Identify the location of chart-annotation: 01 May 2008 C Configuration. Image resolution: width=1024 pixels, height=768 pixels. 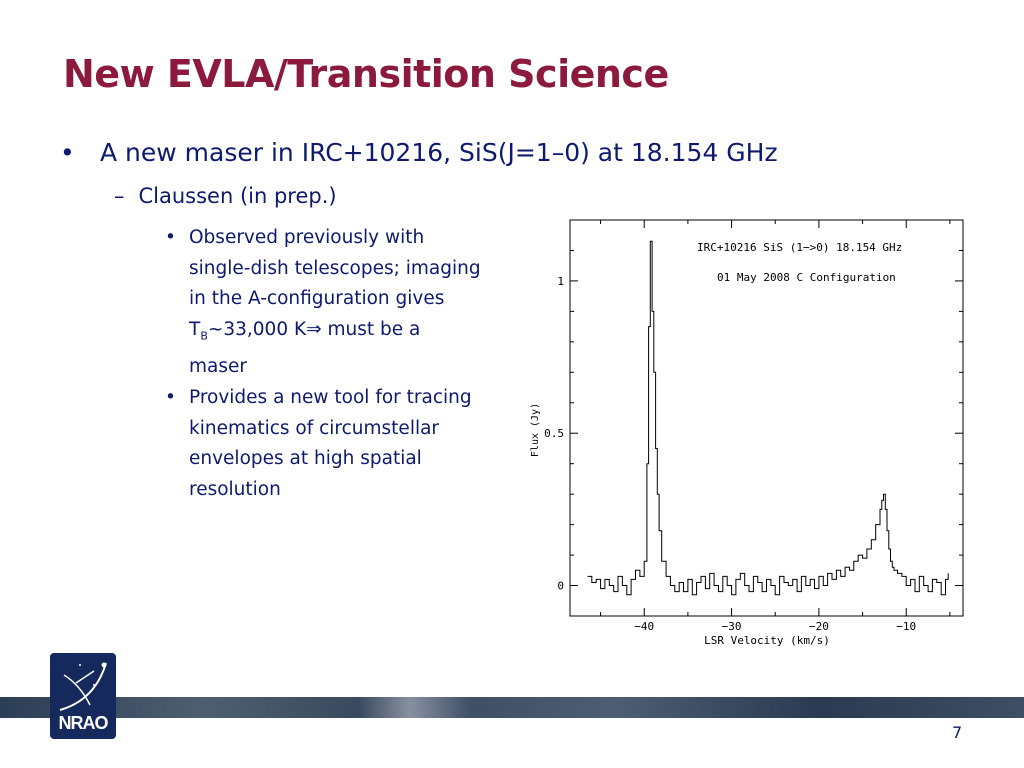
(806, 277).